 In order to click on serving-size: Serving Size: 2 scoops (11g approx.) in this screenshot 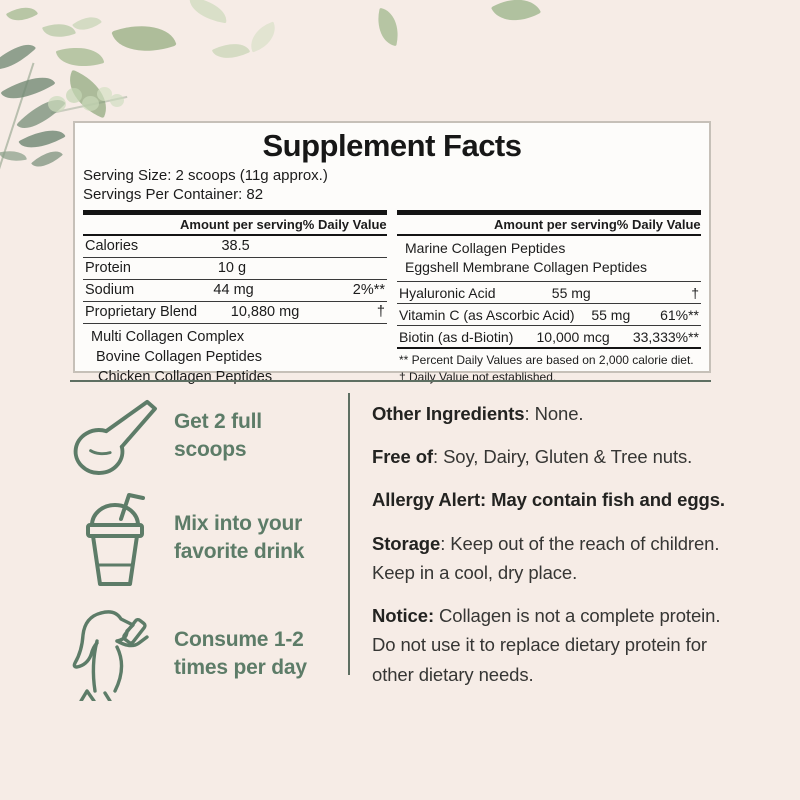, I will do `click(205, 175)`.